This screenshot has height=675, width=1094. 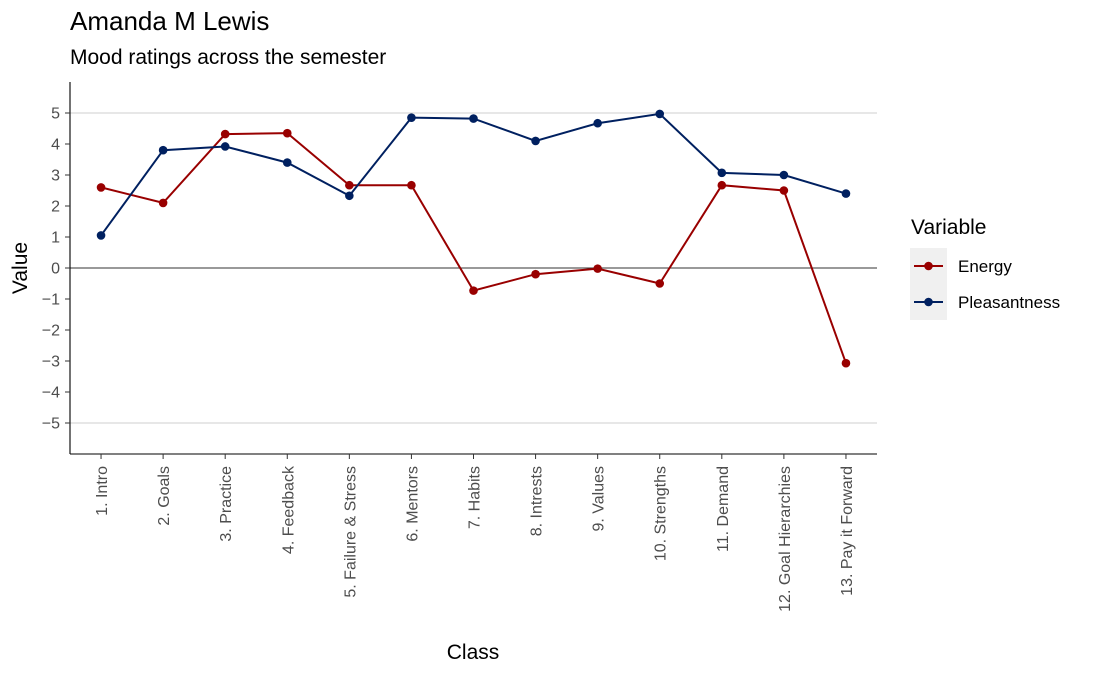 What do you see at coordinates (928, 266) in the screenshot?
I see `legend-key-point-energy` at bounding box center [928, 266].